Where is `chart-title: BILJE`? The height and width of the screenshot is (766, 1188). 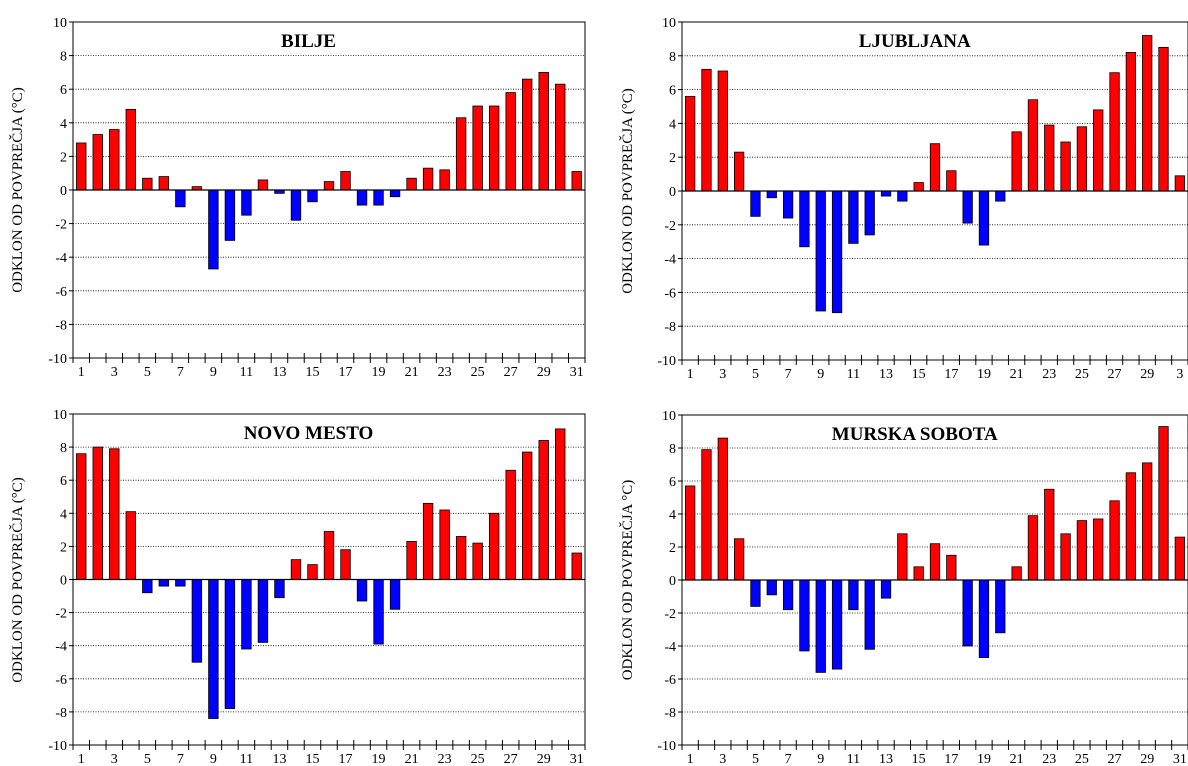 chart-title: BILJE is located at coordinates (308, 41).